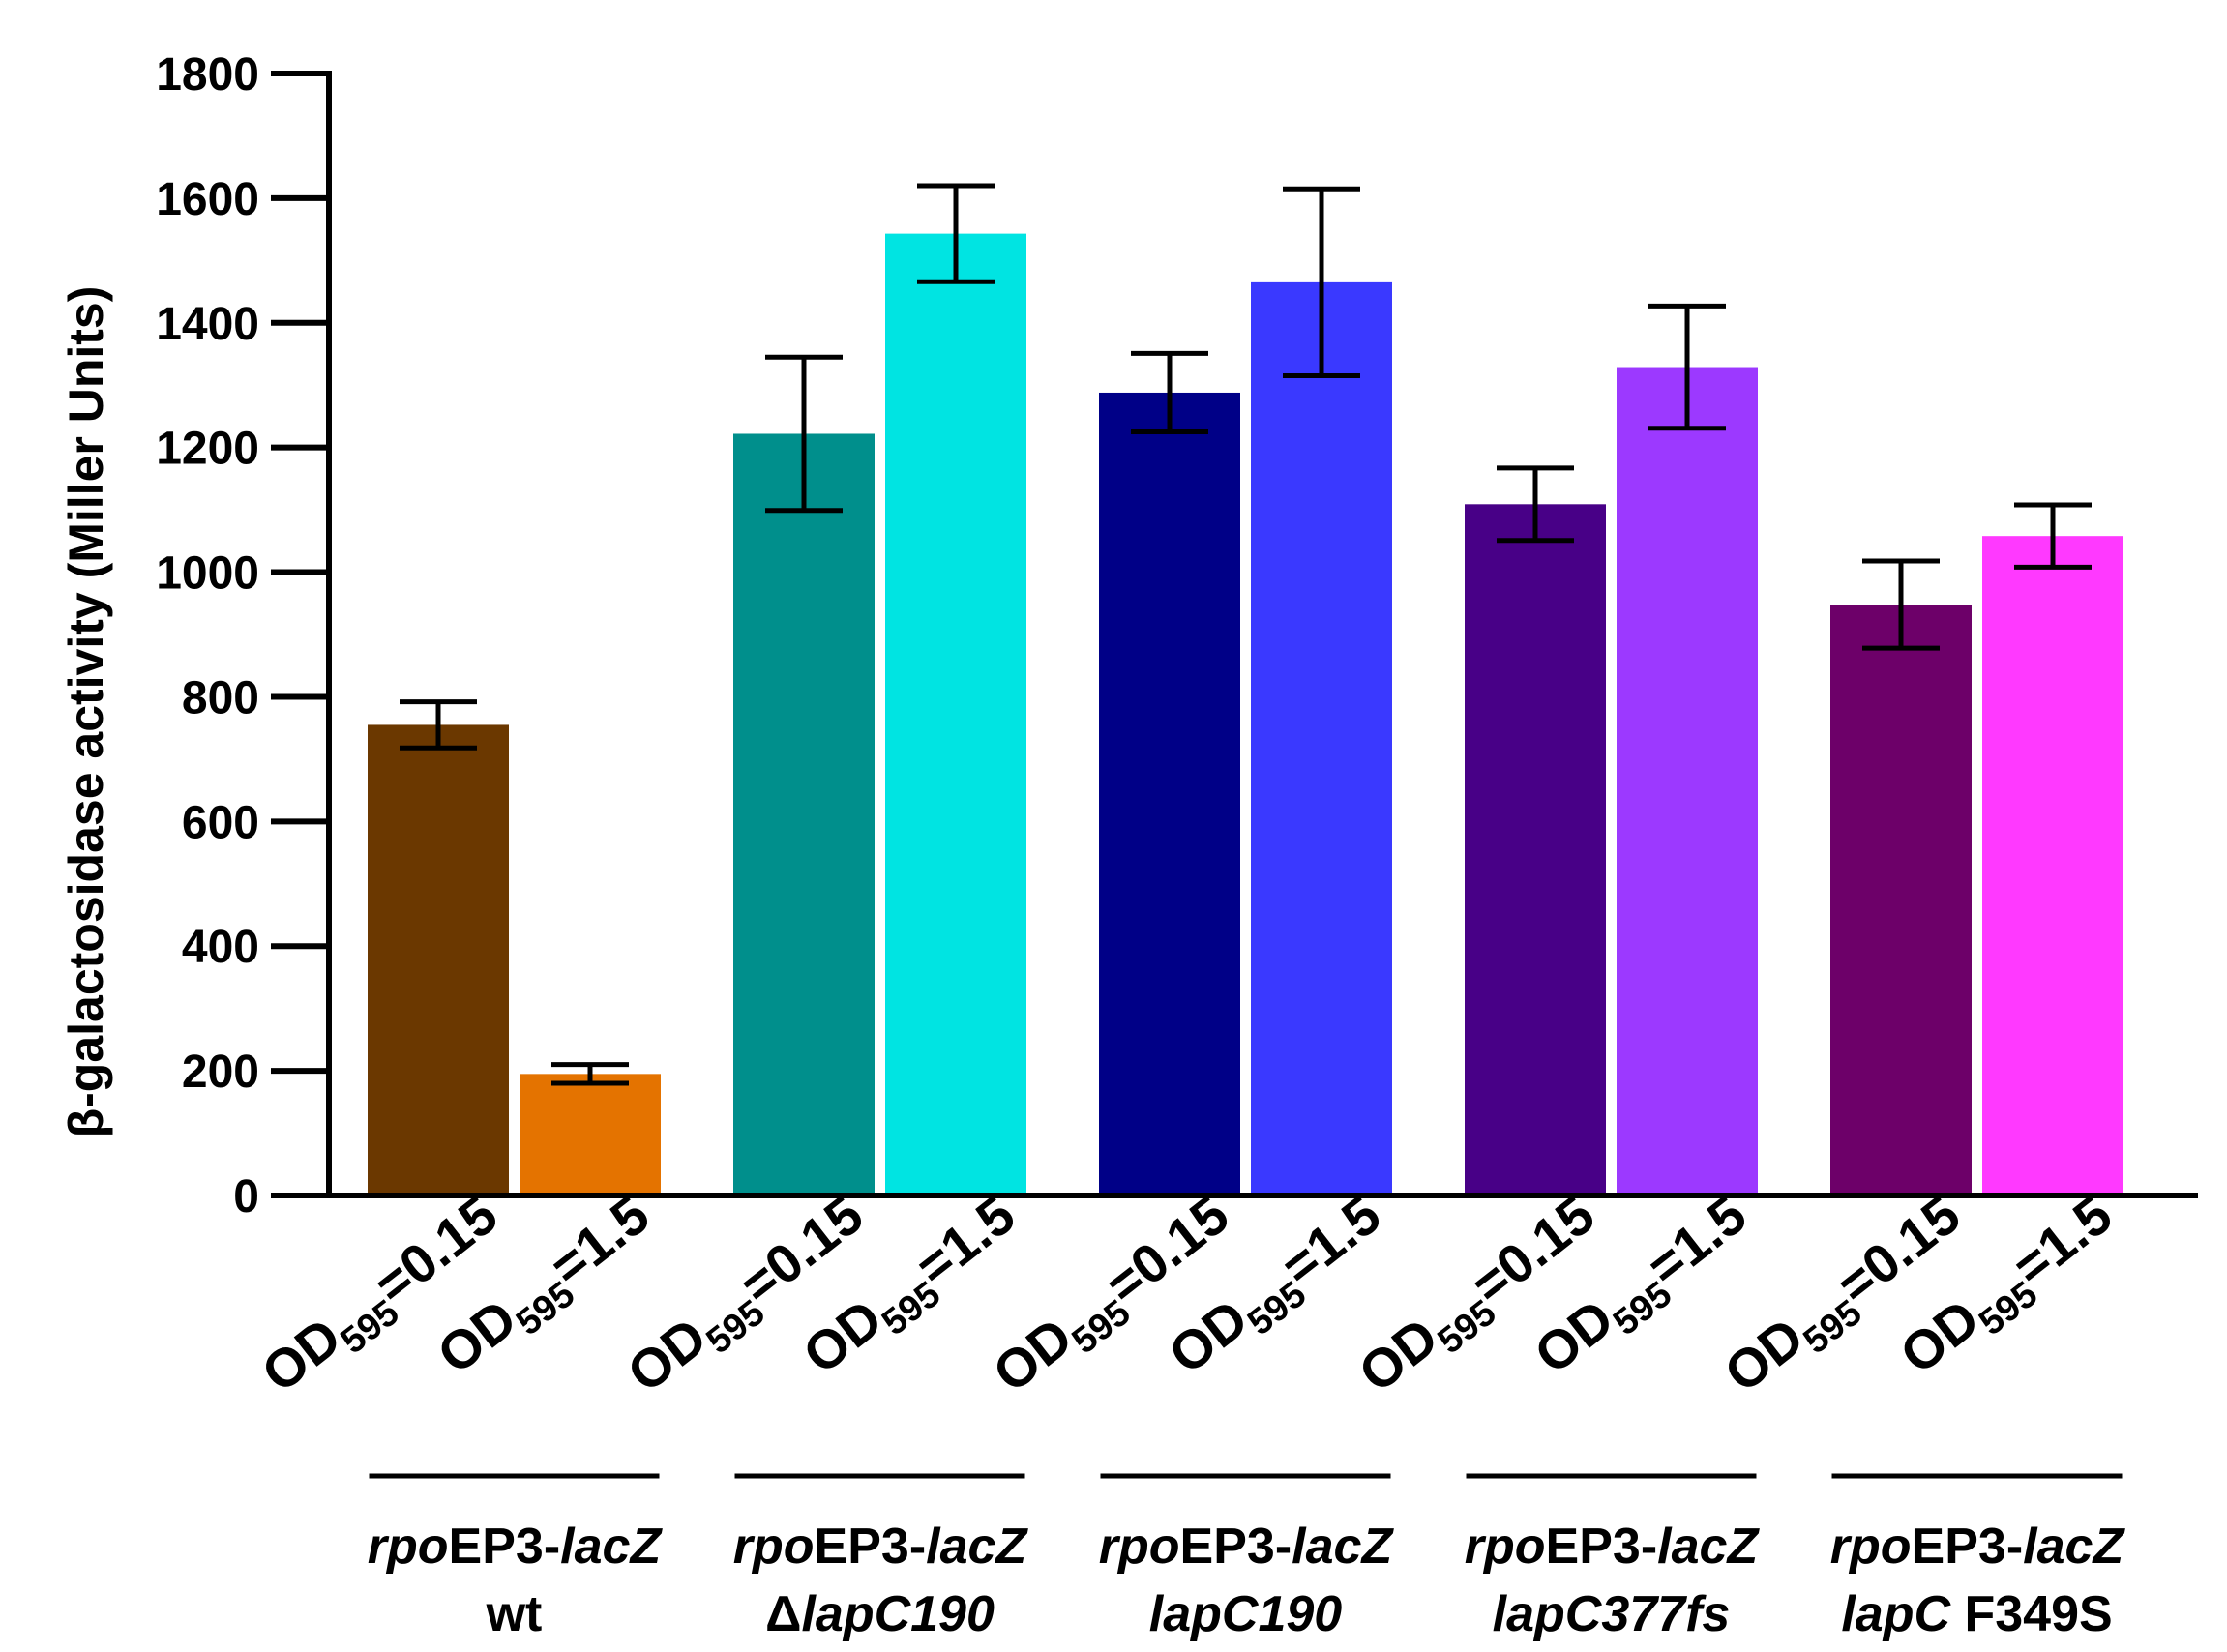 This screenshot has height=1652, width=2227. What do you see at coordinates (246, 1197) in the screenshot?
I see `y-tick-label: 0` at bounding box center [246, 1197].